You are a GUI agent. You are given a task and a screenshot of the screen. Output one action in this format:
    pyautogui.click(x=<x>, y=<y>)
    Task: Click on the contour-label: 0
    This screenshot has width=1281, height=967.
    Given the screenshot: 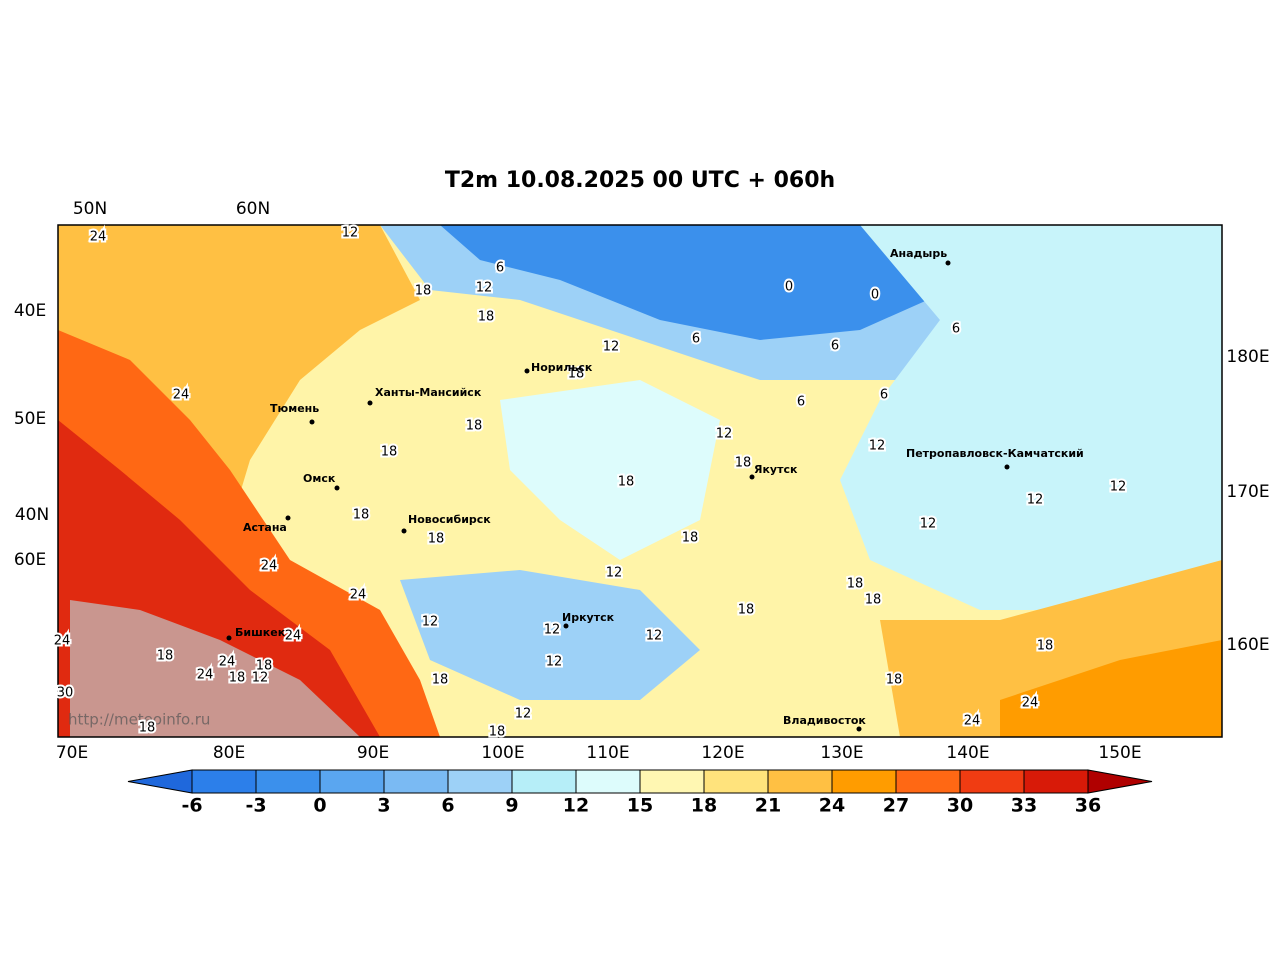 What is the action you would take?
    pyautogui.click(x=789, y=287)
    